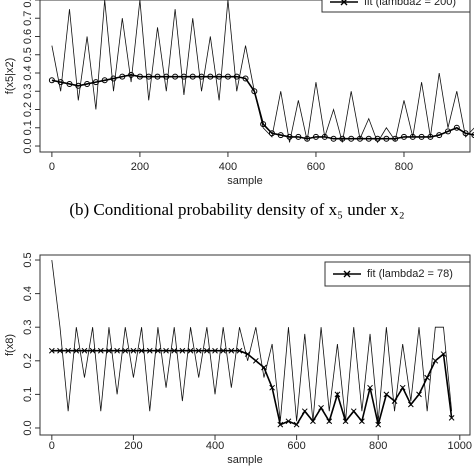  I want to click on x-tick-label: 200, so click(133, 446).